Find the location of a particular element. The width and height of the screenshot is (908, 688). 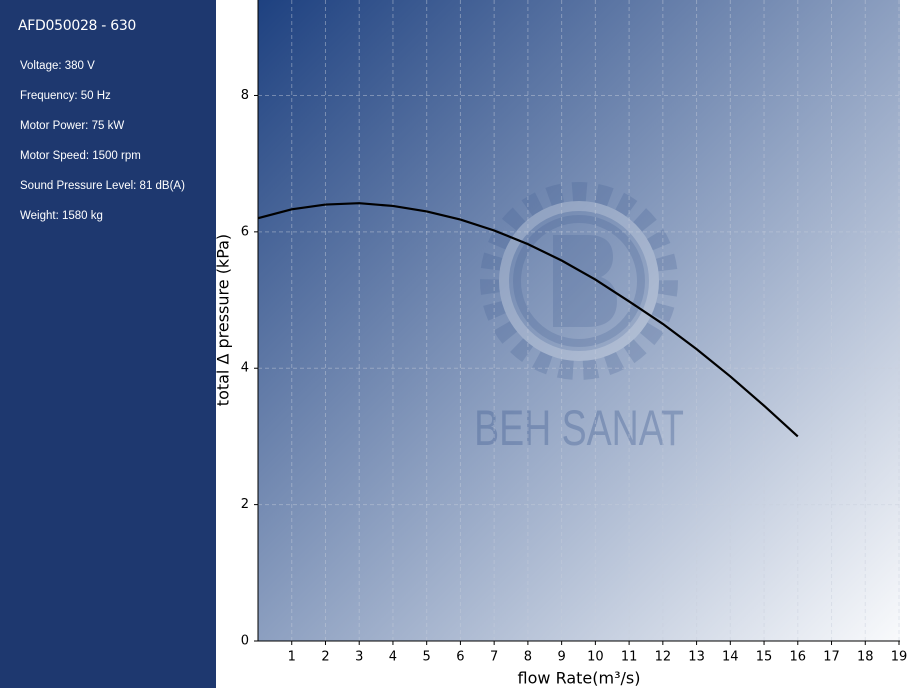

spec-item: Motor Power: 75 kW is located at coordinates (72, 126).